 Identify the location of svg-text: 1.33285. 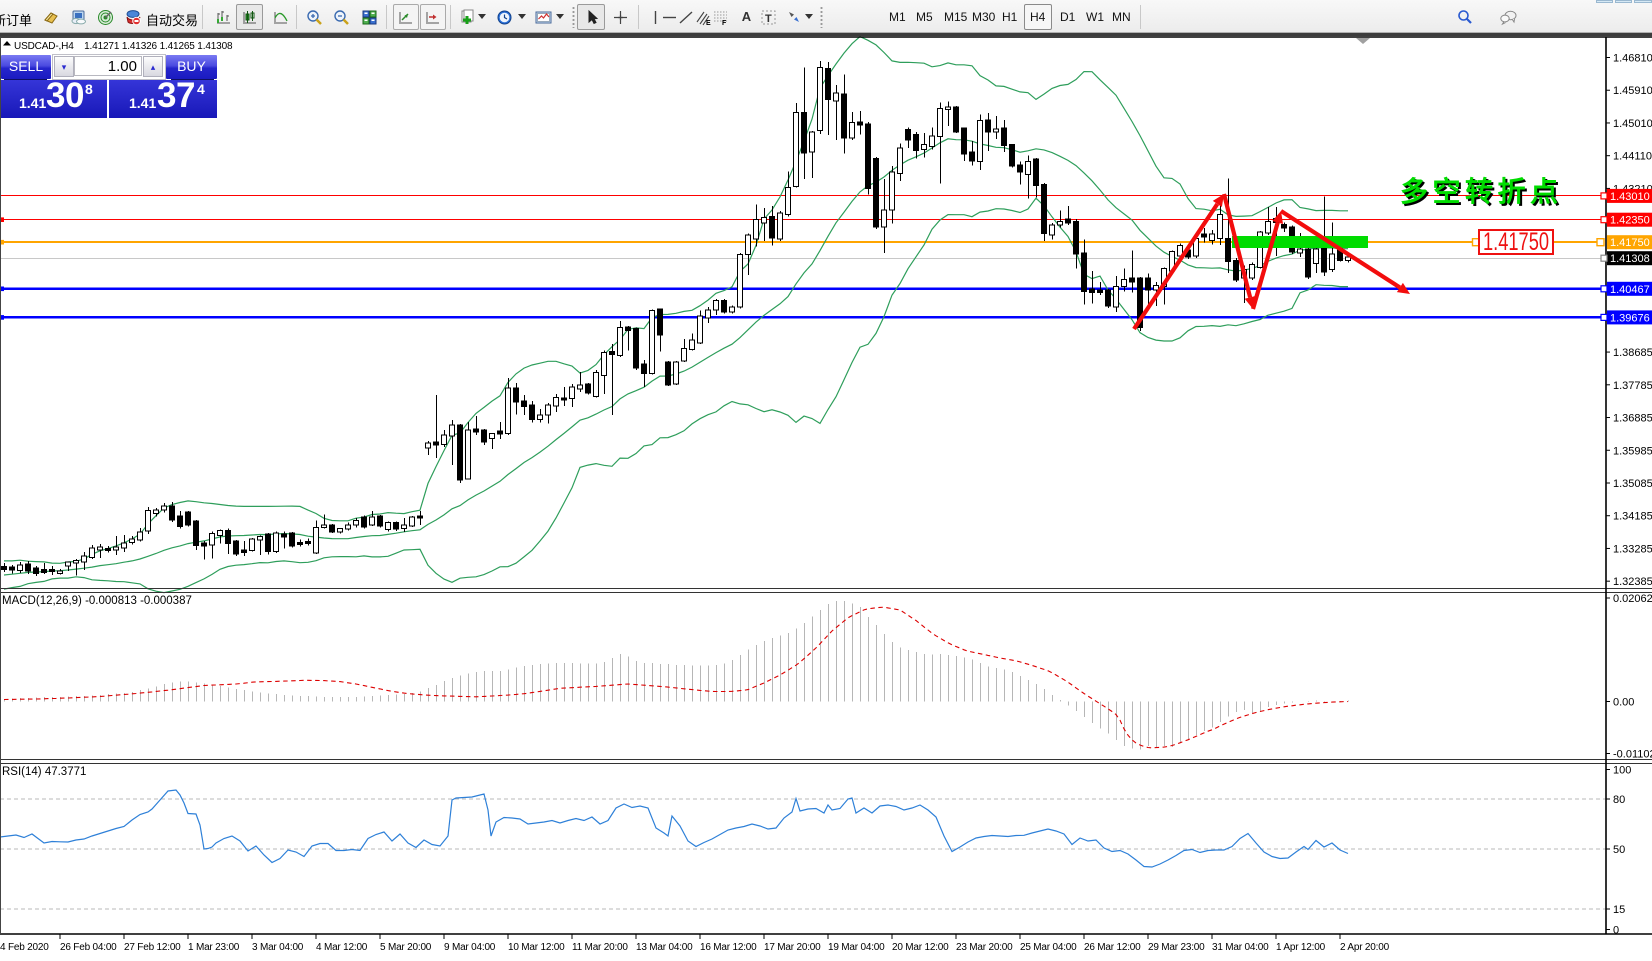
(1632, 549).